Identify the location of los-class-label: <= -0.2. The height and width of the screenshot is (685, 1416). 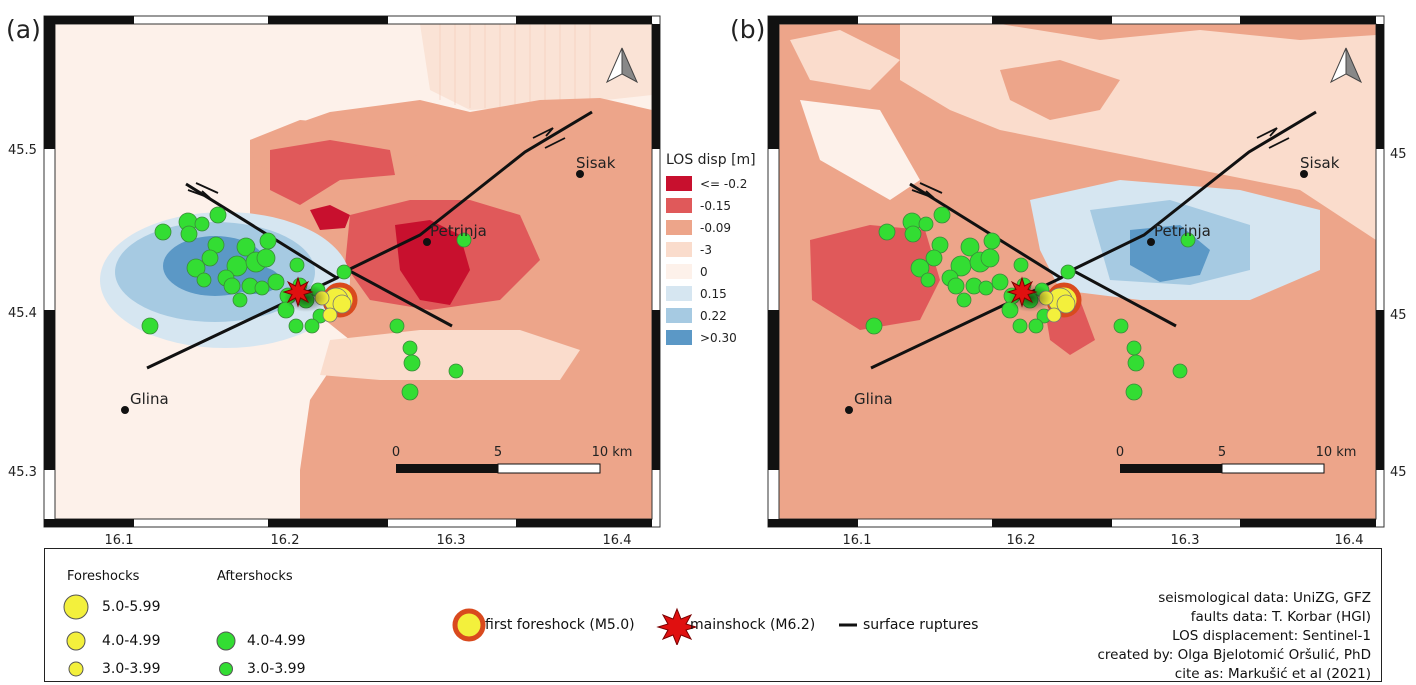
(723, 184).